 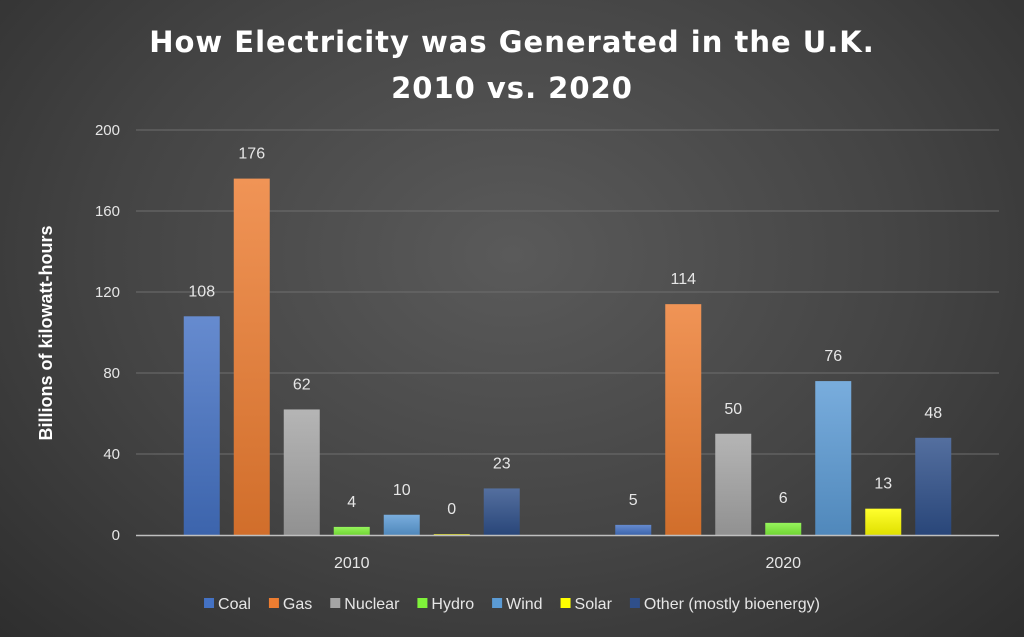 I want to click on category-label-2020: 2020, so click(x=783, y=563).